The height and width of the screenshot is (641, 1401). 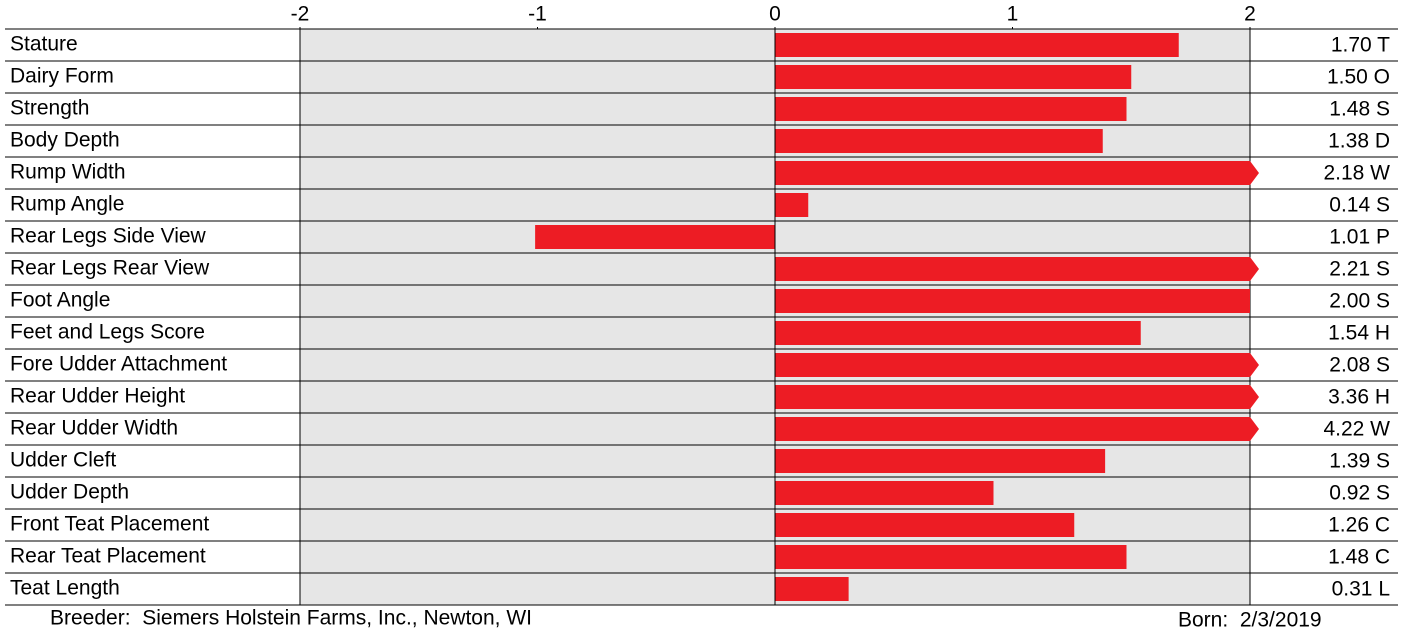 I want to click on value-label: 2.21 S, so click(x=1359, y=269).